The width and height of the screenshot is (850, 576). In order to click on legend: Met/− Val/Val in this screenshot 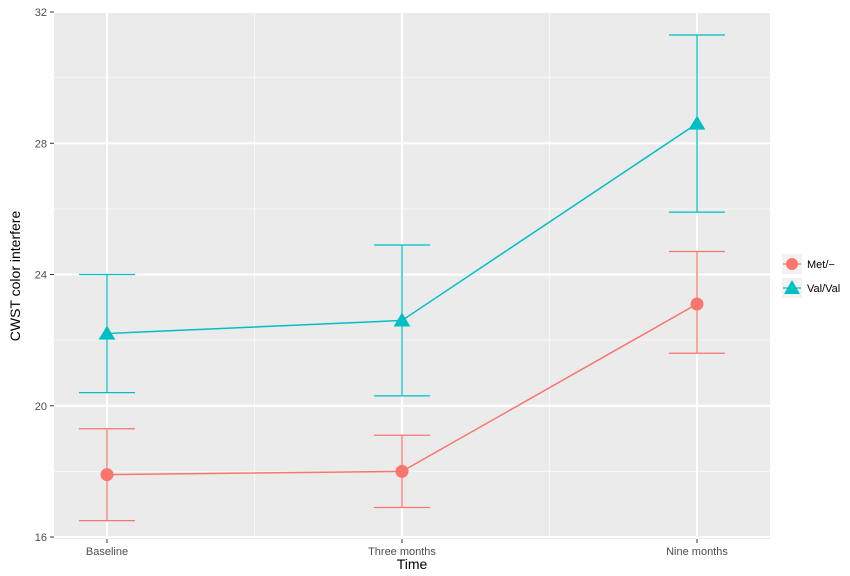, I will do `click(811, 276)`.